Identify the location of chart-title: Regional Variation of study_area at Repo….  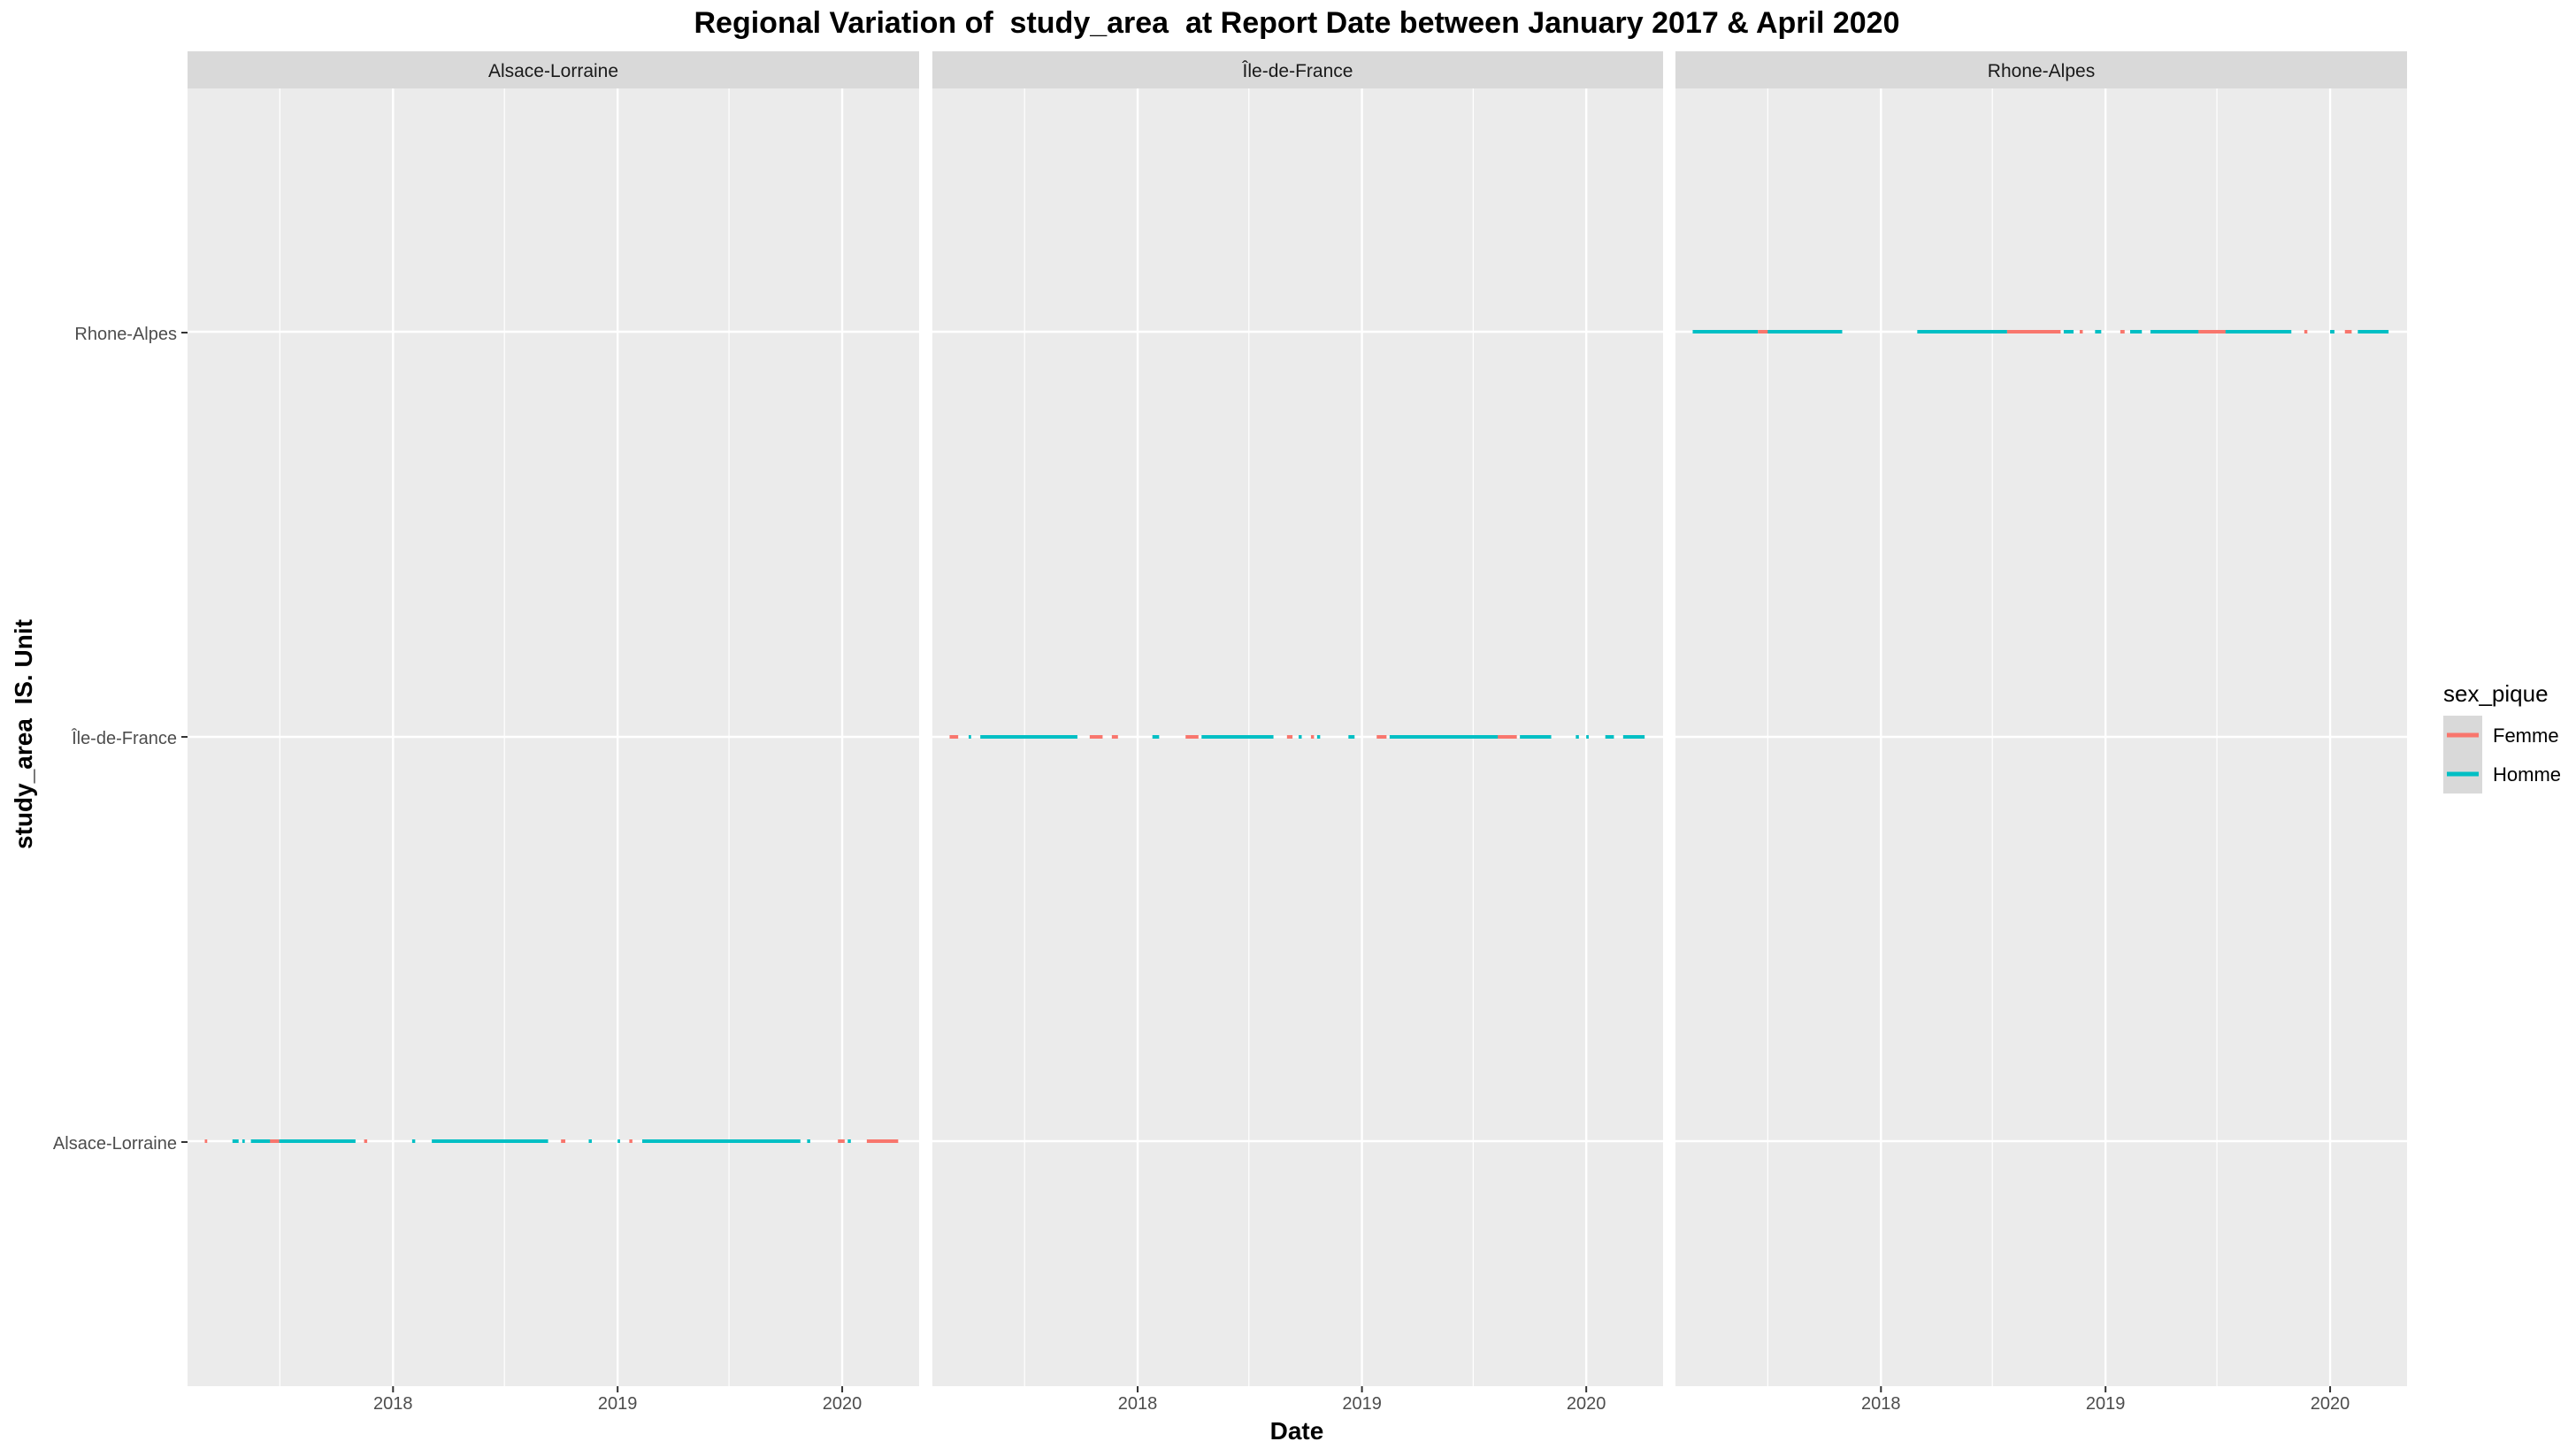
(1297, 23).